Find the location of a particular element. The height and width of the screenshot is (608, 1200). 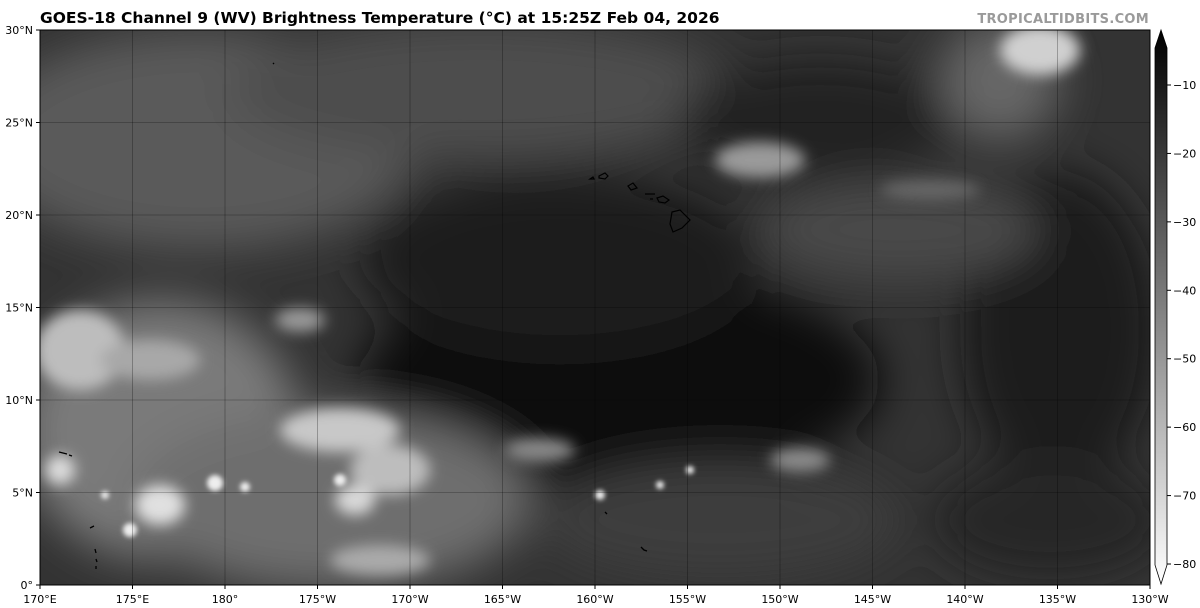

x-tick-label: 140°W is located at coordinates (964, 599).